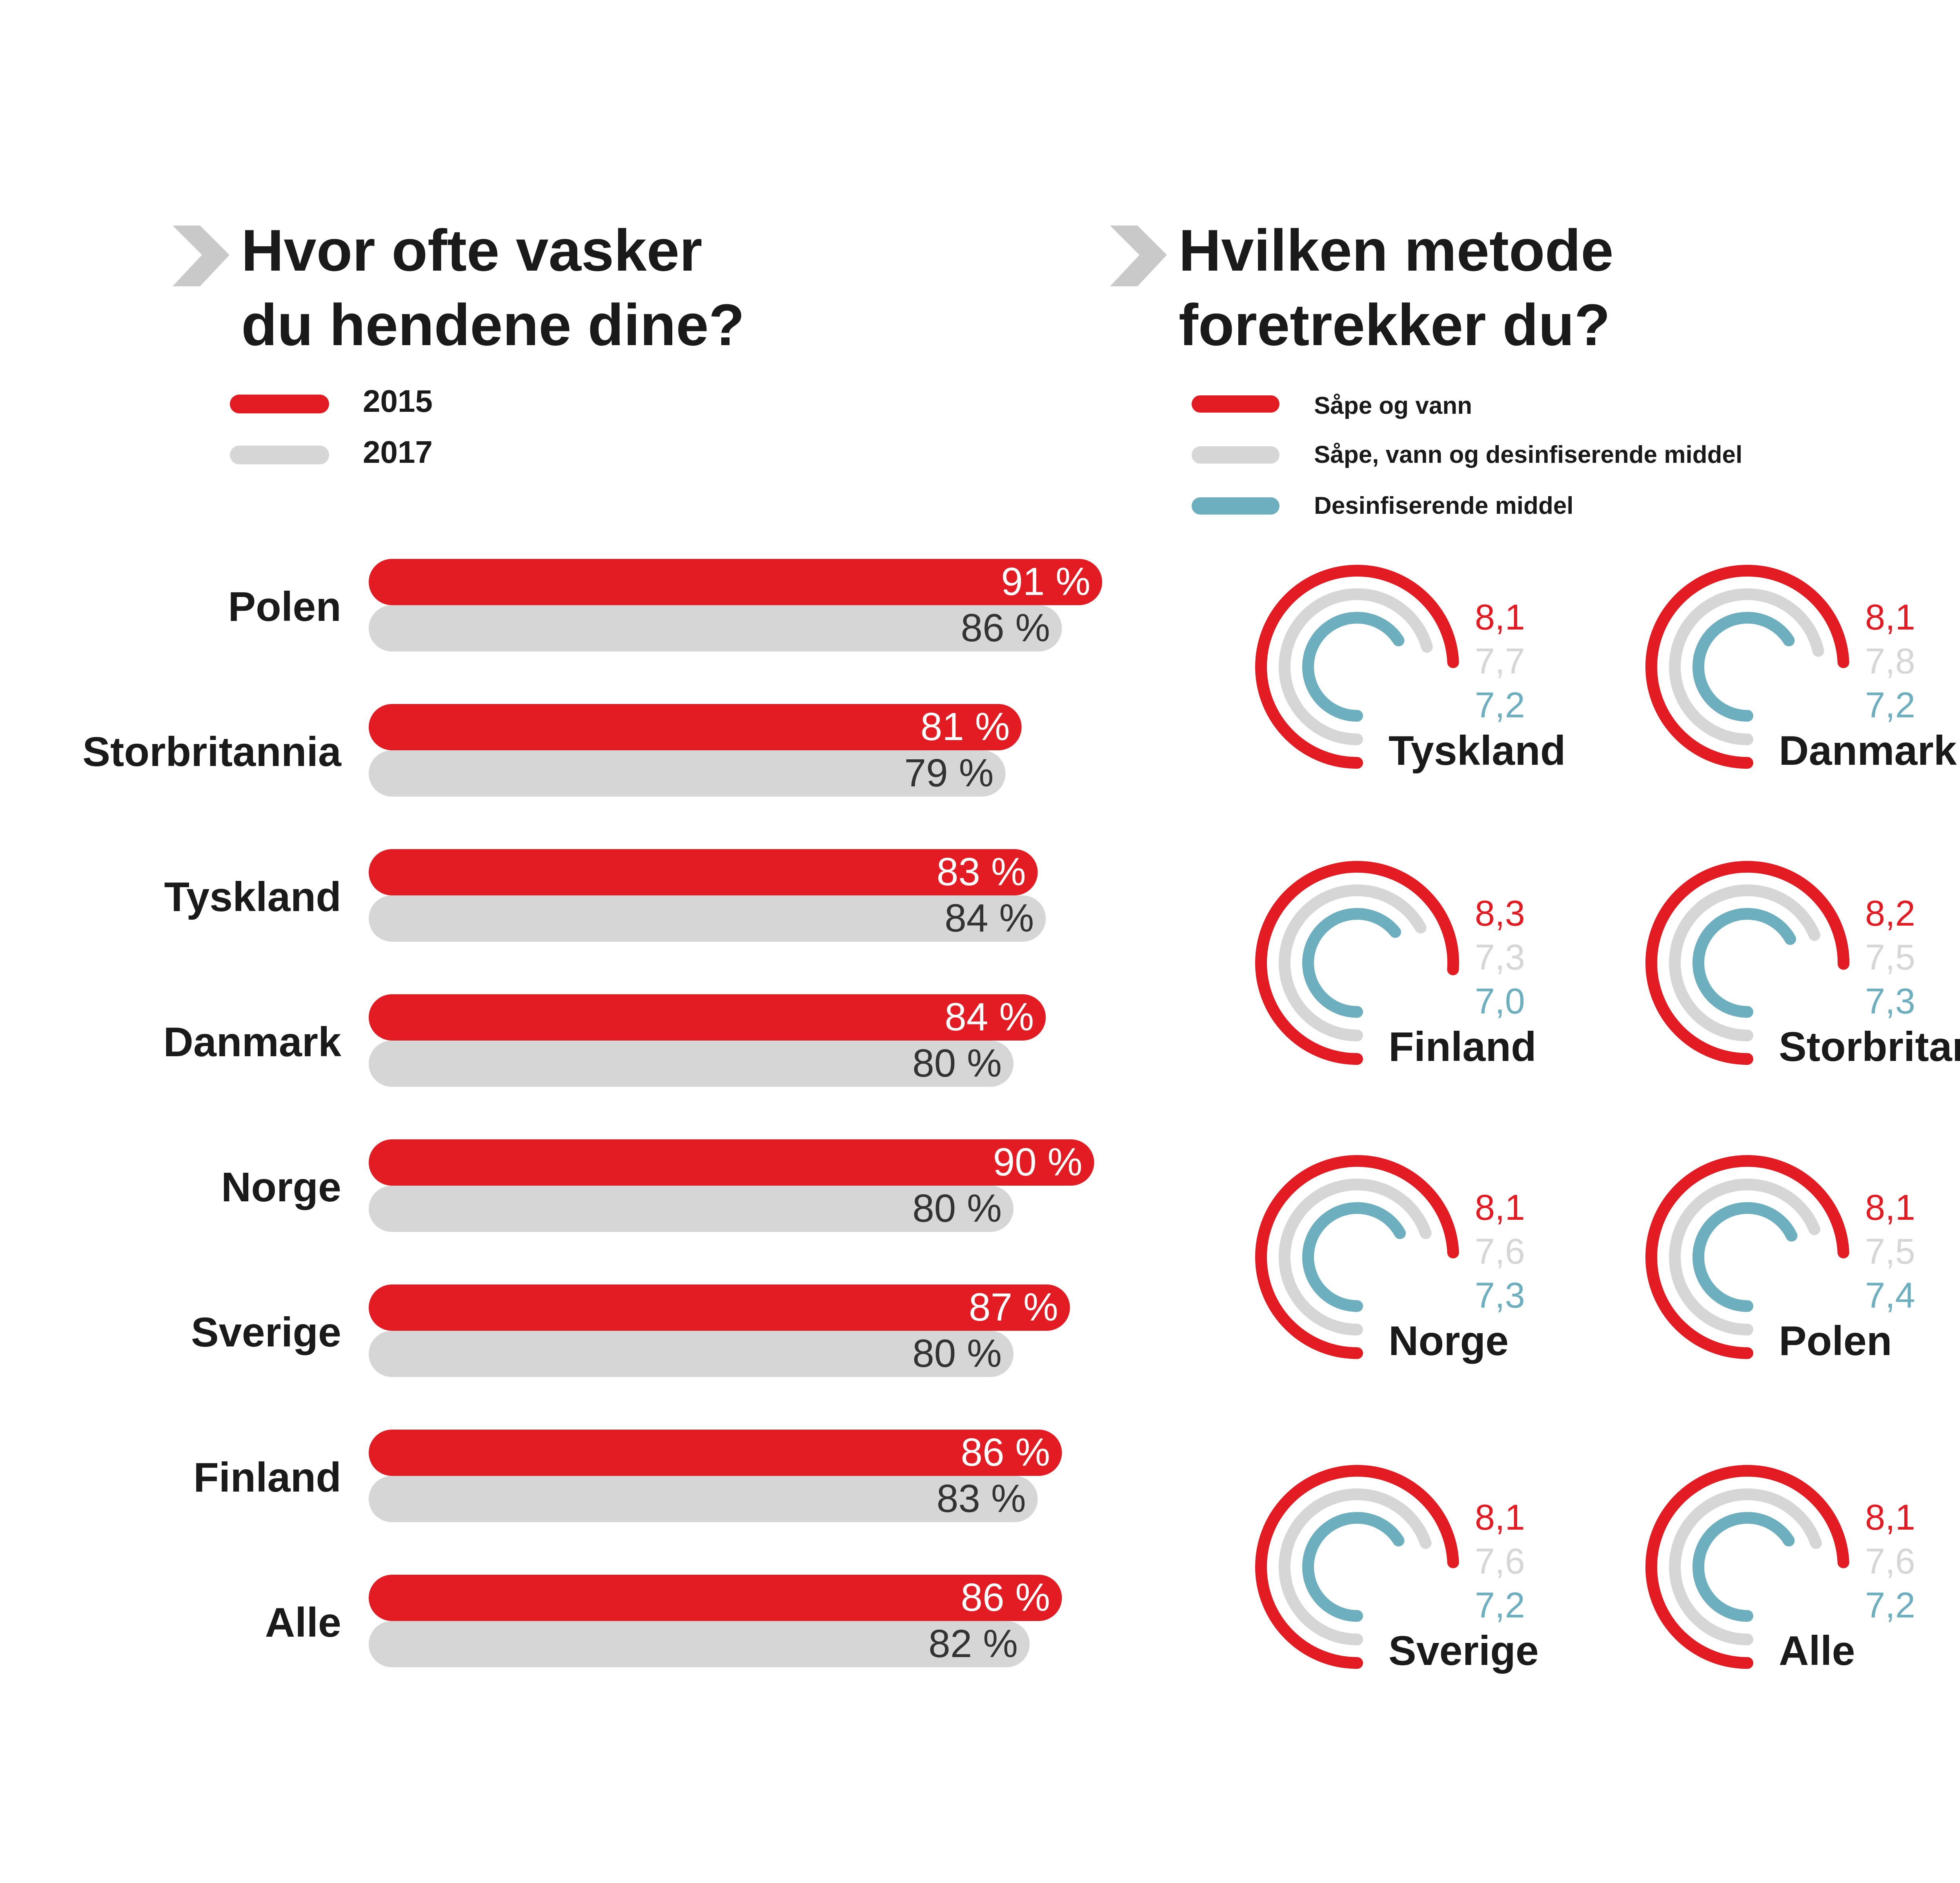  What do you see at coordinates (1005, 628) in the screenshot?
I see `value-label-2017: 86 %` at bounding box center [1005, 628].